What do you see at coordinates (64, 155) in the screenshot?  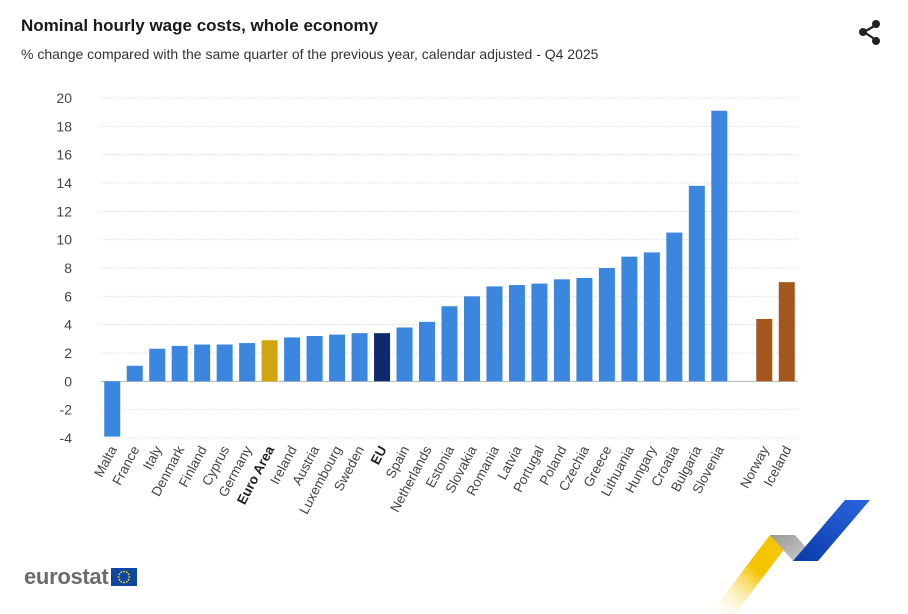 I see `y-tick-label: 16` at bounding box center [64, 155].